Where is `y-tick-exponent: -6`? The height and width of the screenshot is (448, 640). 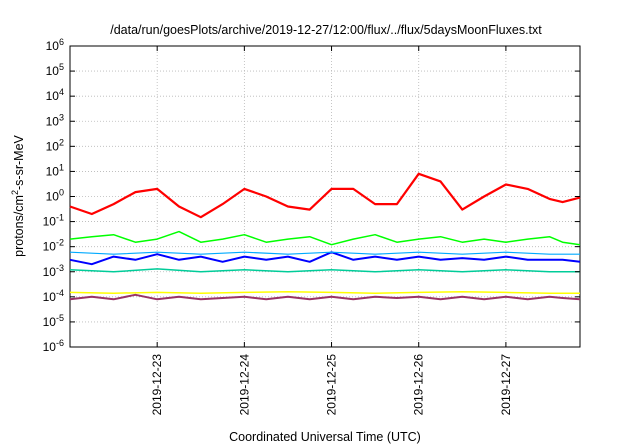 y-tick-exponent: -6 is located at coordinates (60, 343).